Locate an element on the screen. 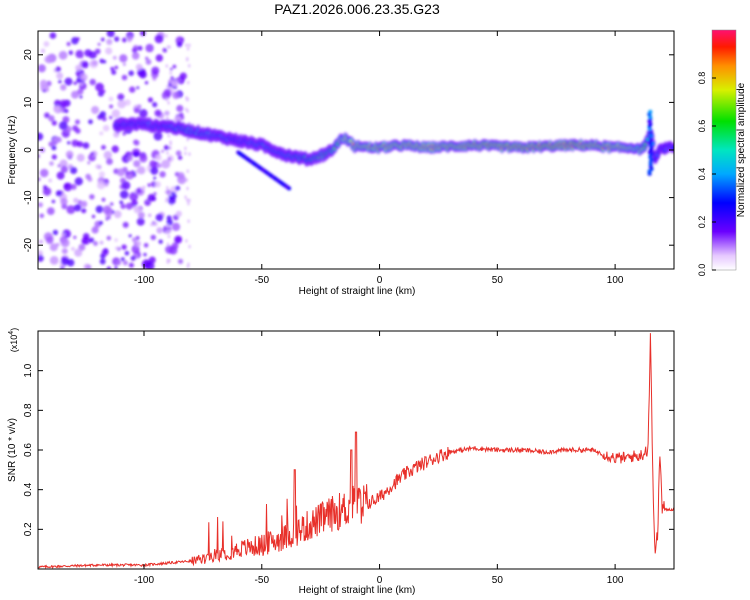  y-tick-label: 0.8 is located at coordinates (28, 410).